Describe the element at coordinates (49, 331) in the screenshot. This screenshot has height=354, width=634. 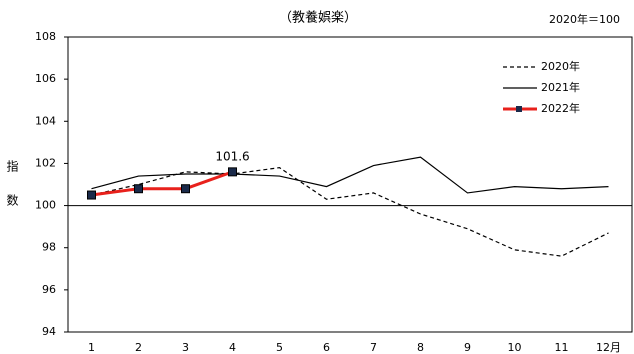
I see `y-tick-label: 94` at that location.